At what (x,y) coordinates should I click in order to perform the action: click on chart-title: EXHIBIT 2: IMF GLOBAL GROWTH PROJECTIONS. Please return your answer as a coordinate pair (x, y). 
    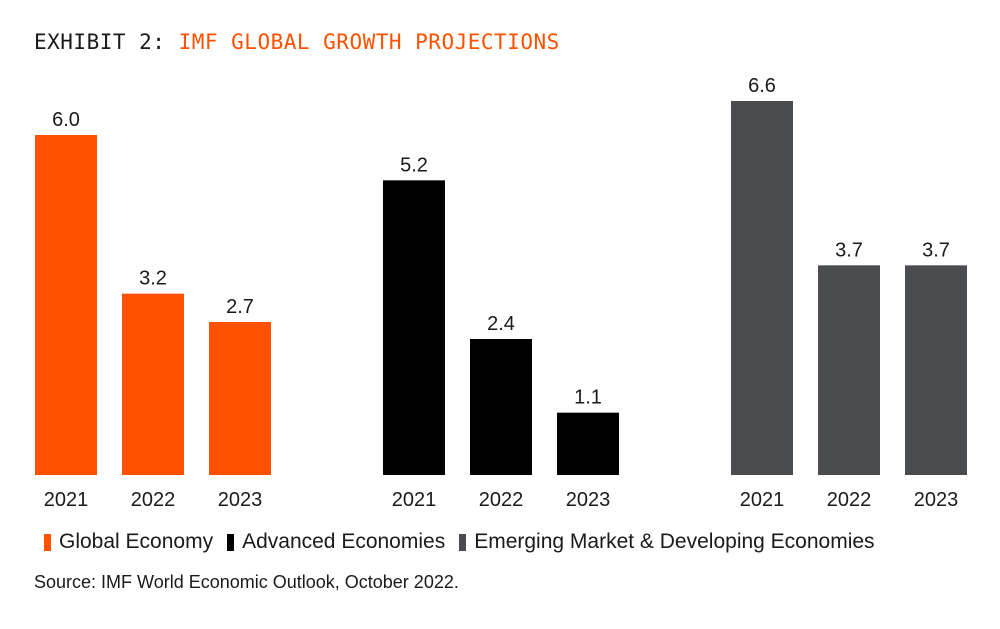
    Looking at the image, I should click on (297, 42).